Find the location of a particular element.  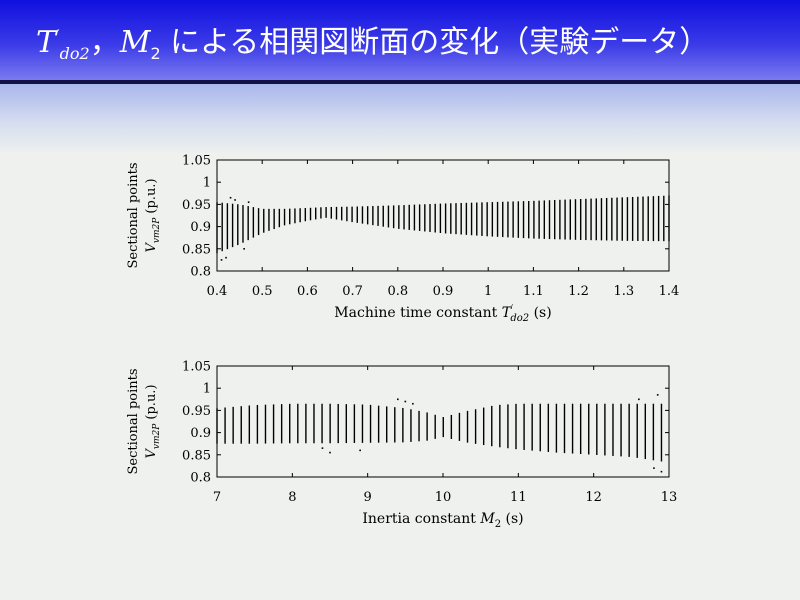

x-tick-label: 0.6 is located at coordinates (307, 291).